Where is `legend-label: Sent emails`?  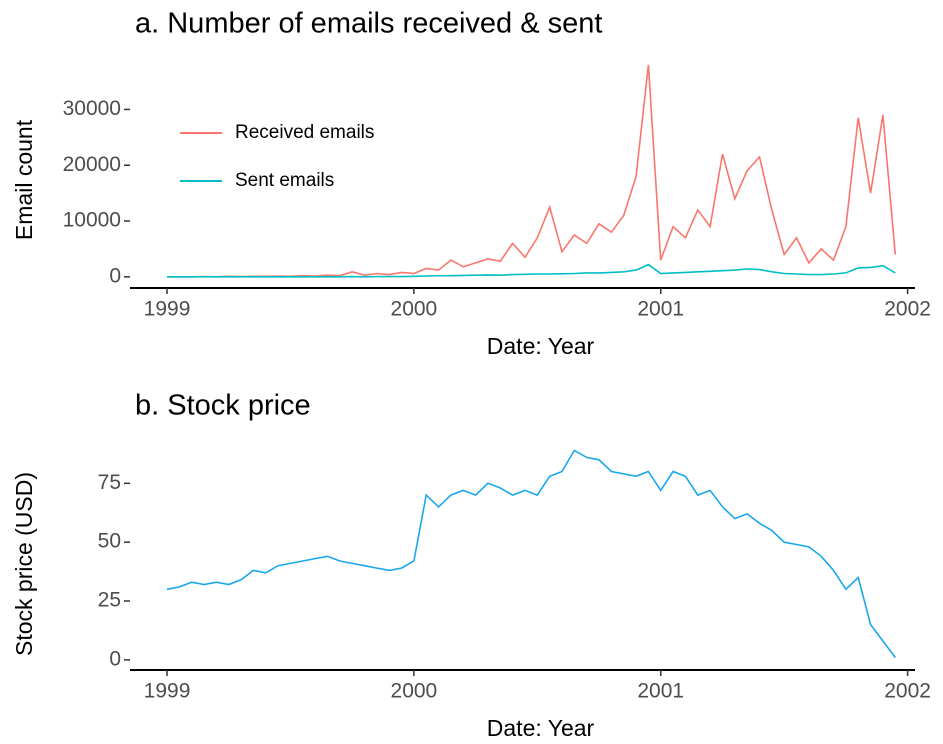
legend-label: Sent emails is located at coordinates (284, 180).